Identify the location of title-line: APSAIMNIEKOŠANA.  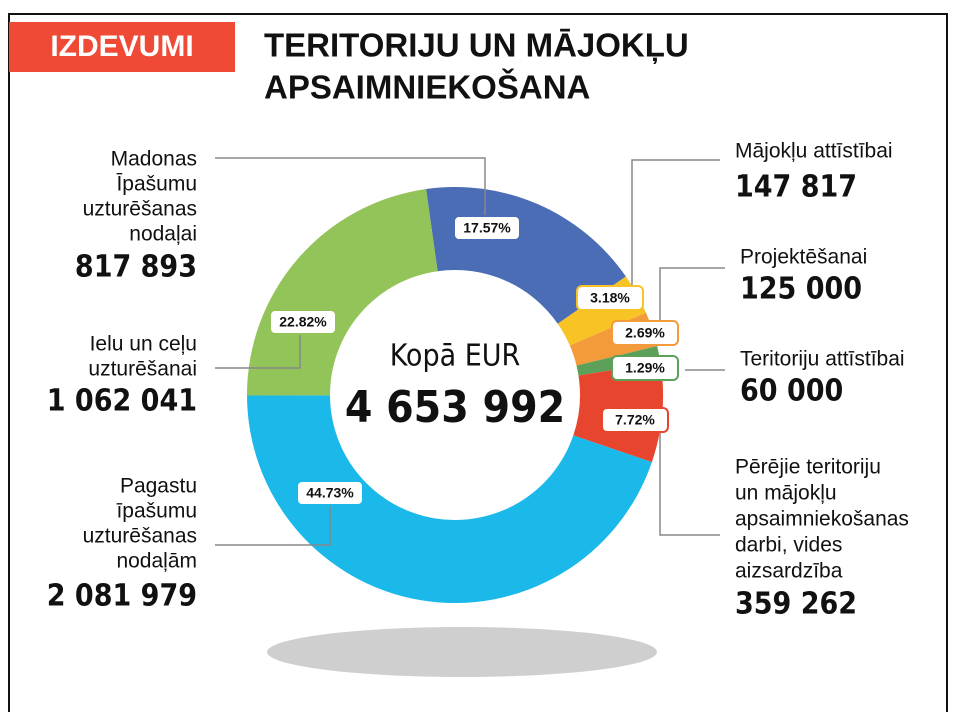
(427, 87).